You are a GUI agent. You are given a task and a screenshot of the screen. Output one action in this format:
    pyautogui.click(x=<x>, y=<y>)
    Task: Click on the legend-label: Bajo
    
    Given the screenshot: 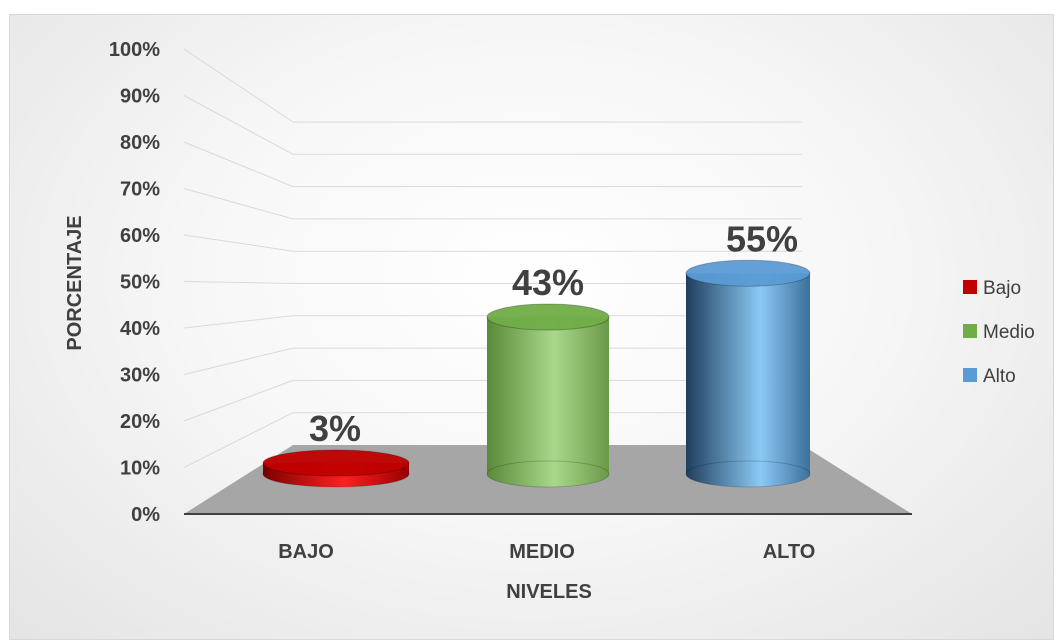 What is the action you would take?
    pyautogui.click(x=1002, y=288)
    